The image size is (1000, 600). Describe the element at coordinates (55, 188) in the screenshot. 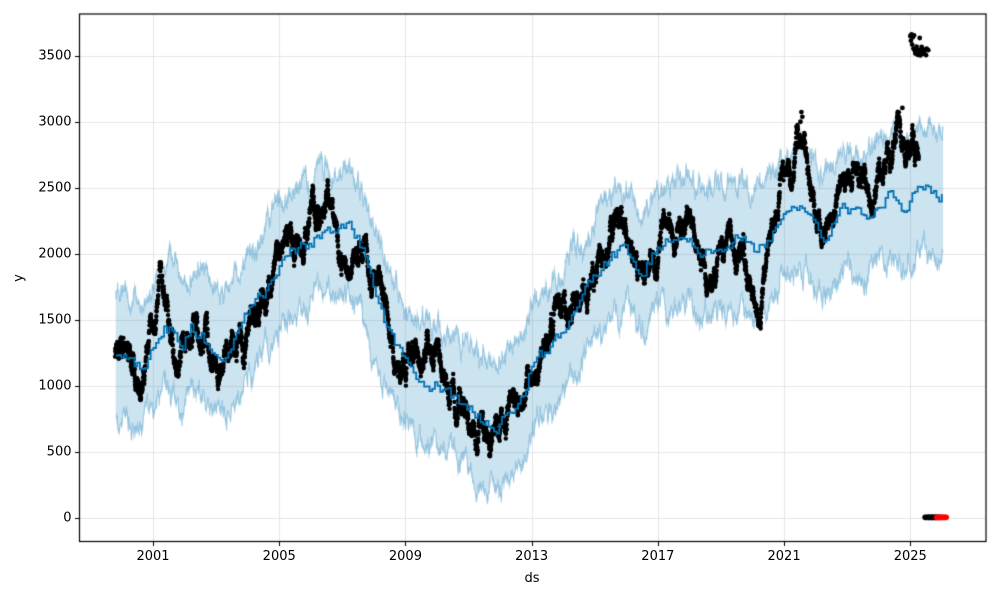

I see `y-tick-label: 2500` at that location.